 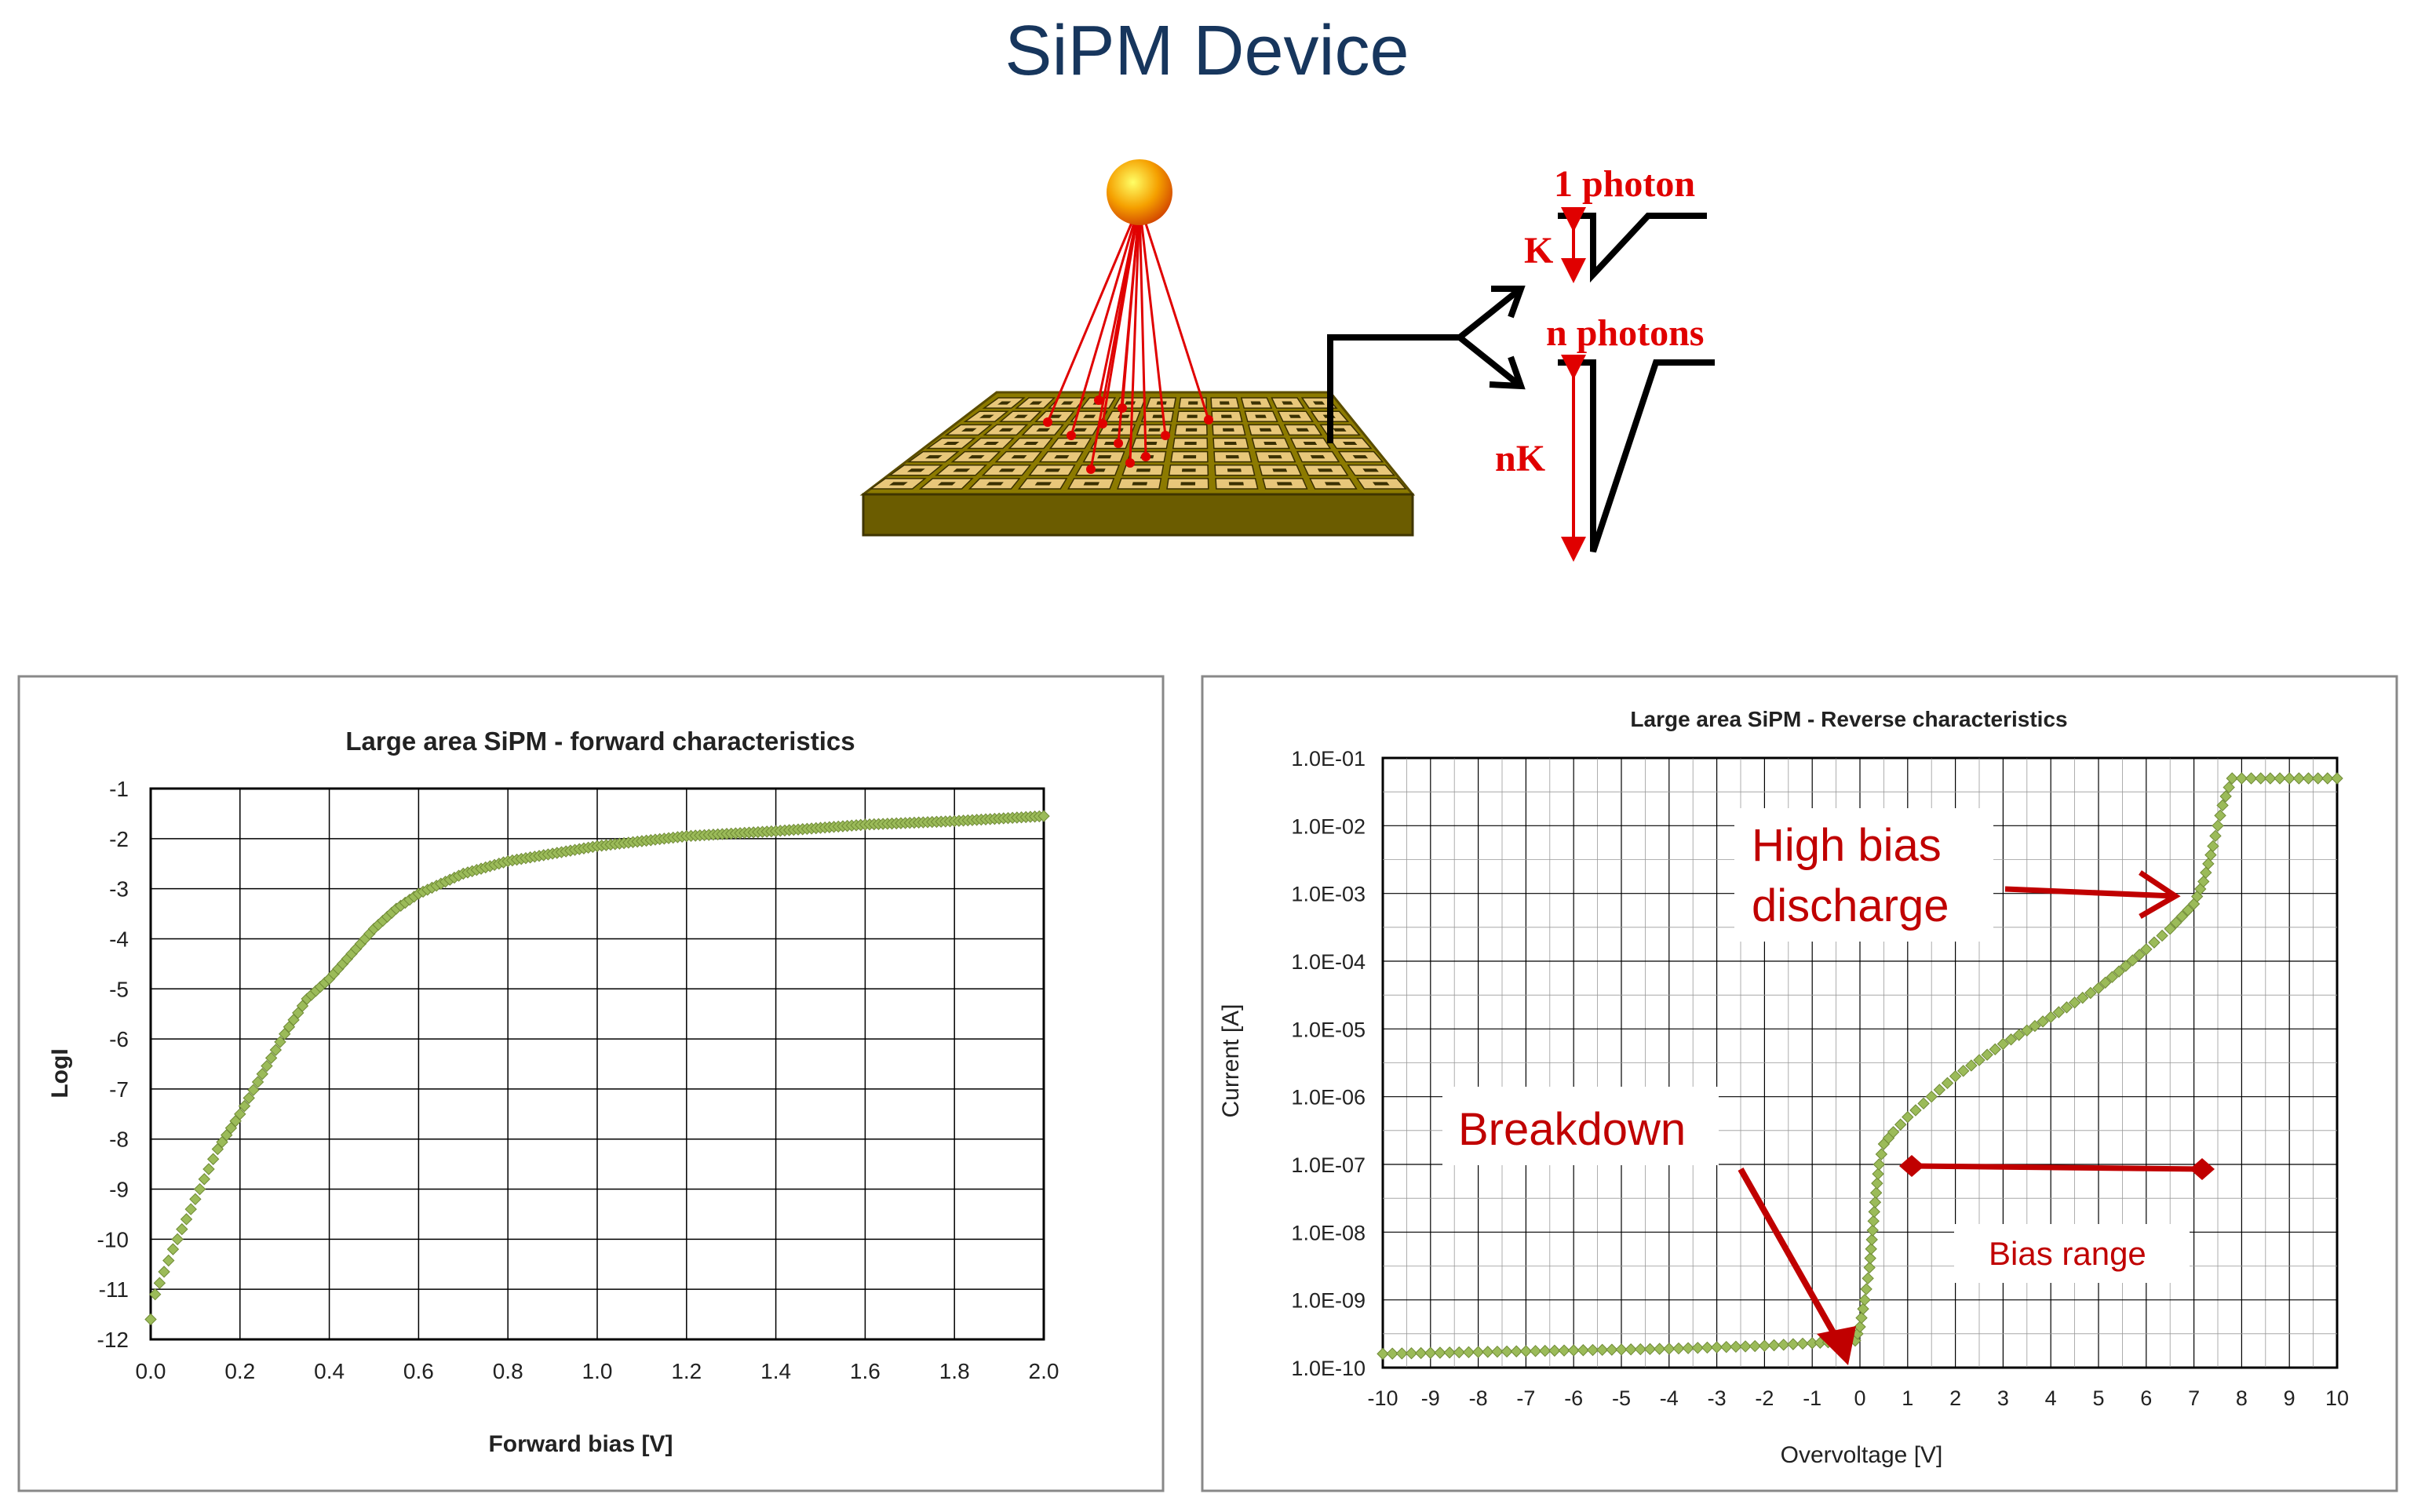 I want to click on x-tick-label: 1.0, so click(x=597, y=1371).